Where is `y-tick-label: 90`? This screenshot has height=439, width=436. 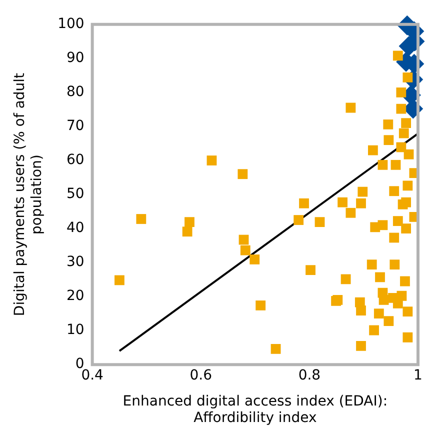
y-tick-label: 90 is located at coordinates (75, 58).